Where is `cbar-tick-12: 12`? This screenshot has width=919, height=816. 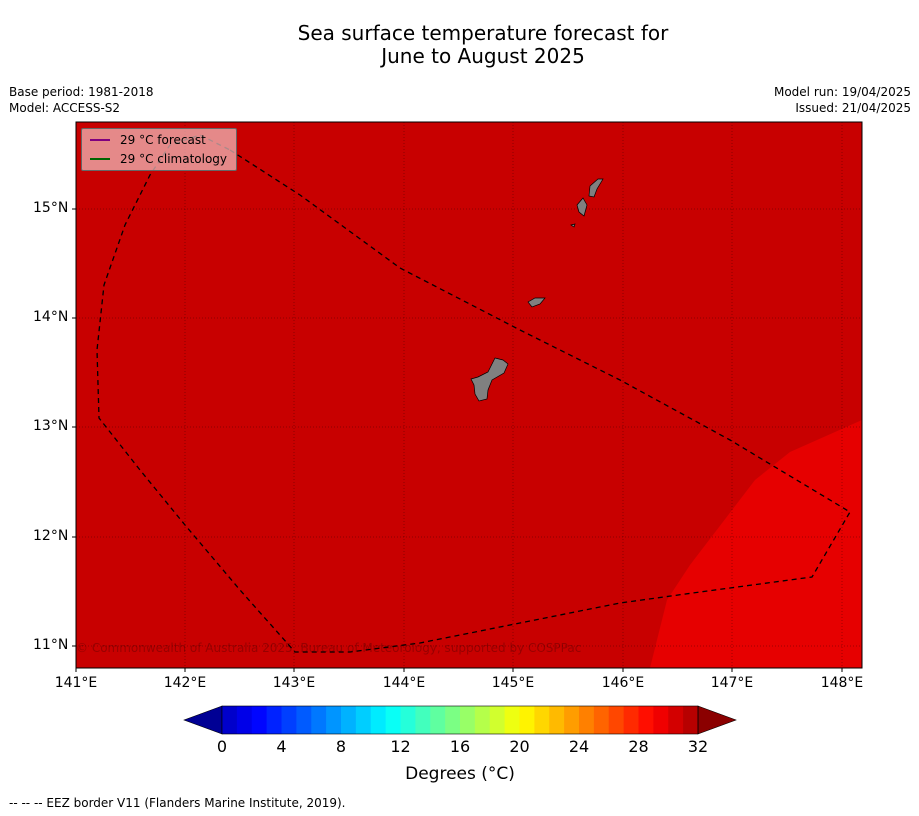
cbar-tick-12: 12 is located at coordinates (400, 746).